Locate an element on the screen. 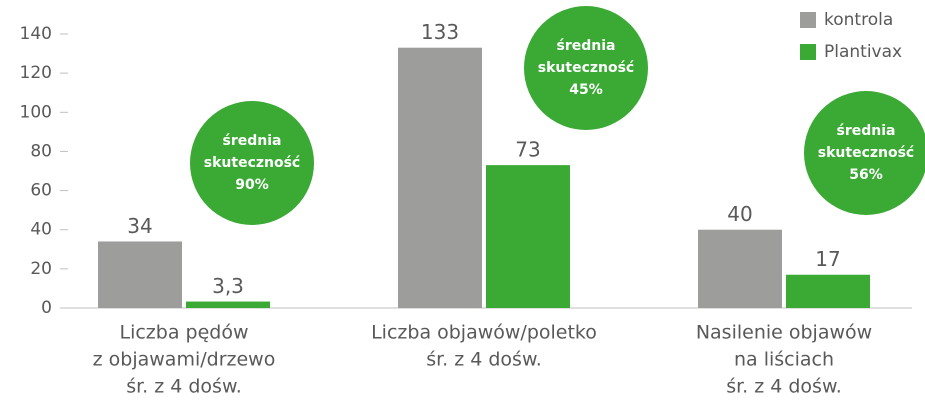  data-label: 17 is located at coordinates (827, 259).